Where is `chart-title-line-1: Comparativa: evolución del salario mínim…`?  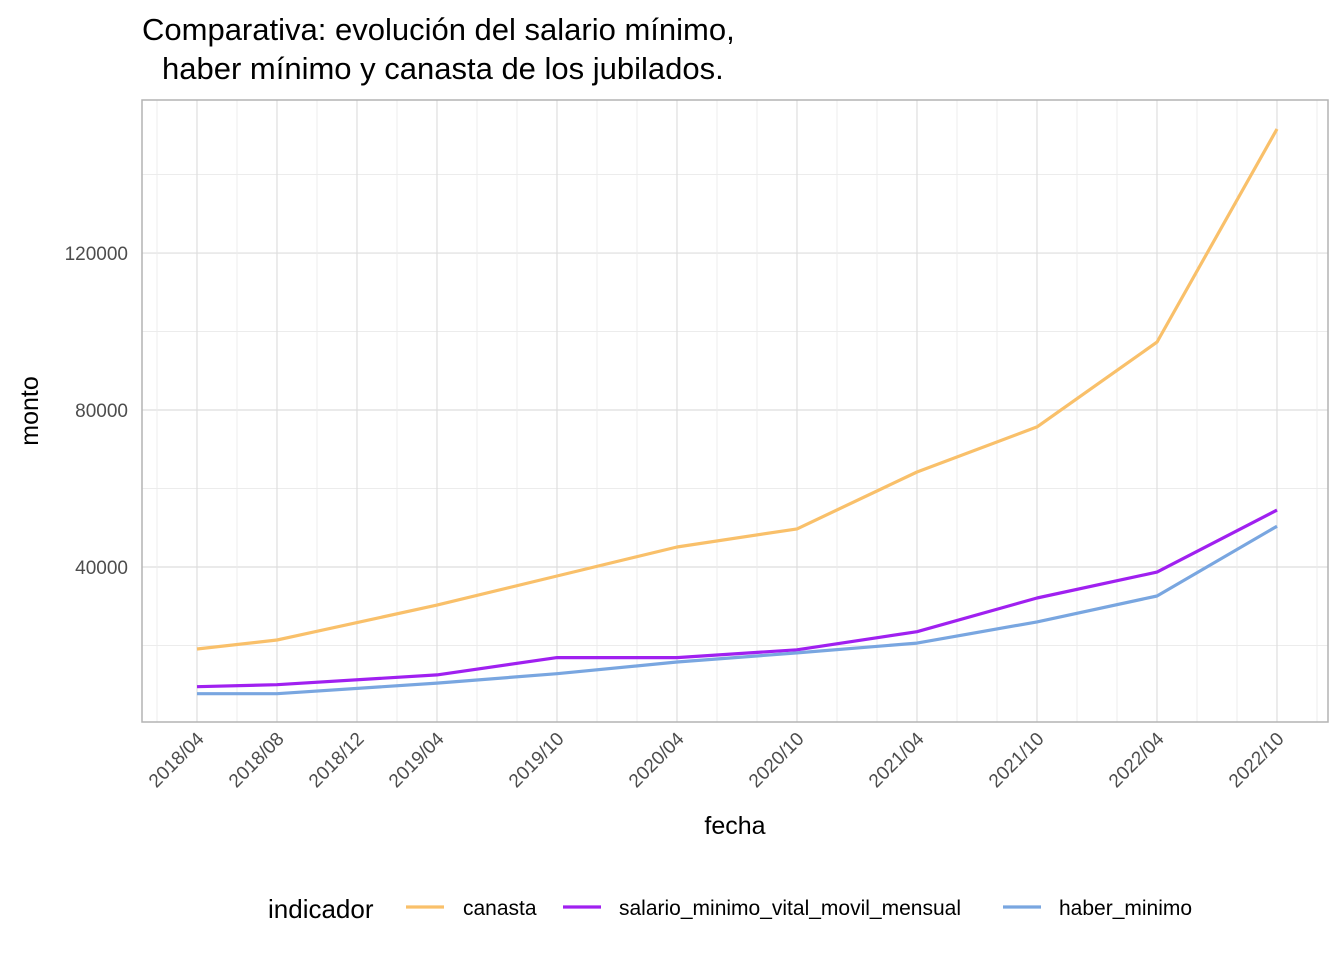
chart-title-line-1: Comparativa: evolución del salario mínim… is located at coordinates (438, 29).